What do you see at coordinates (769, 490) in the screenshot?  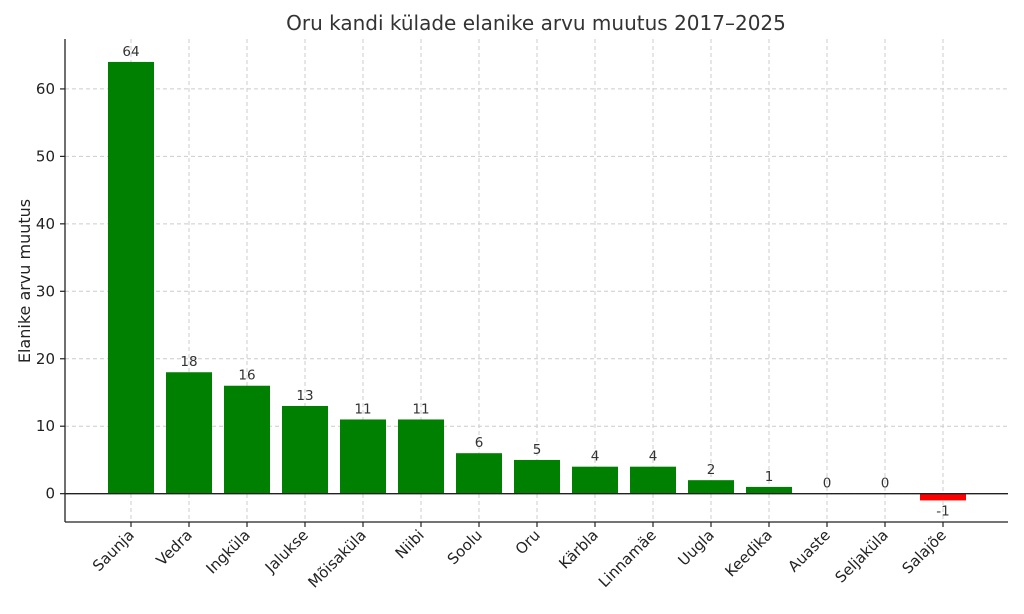 I see `bar-keedika` at bounding box center [769, 490].